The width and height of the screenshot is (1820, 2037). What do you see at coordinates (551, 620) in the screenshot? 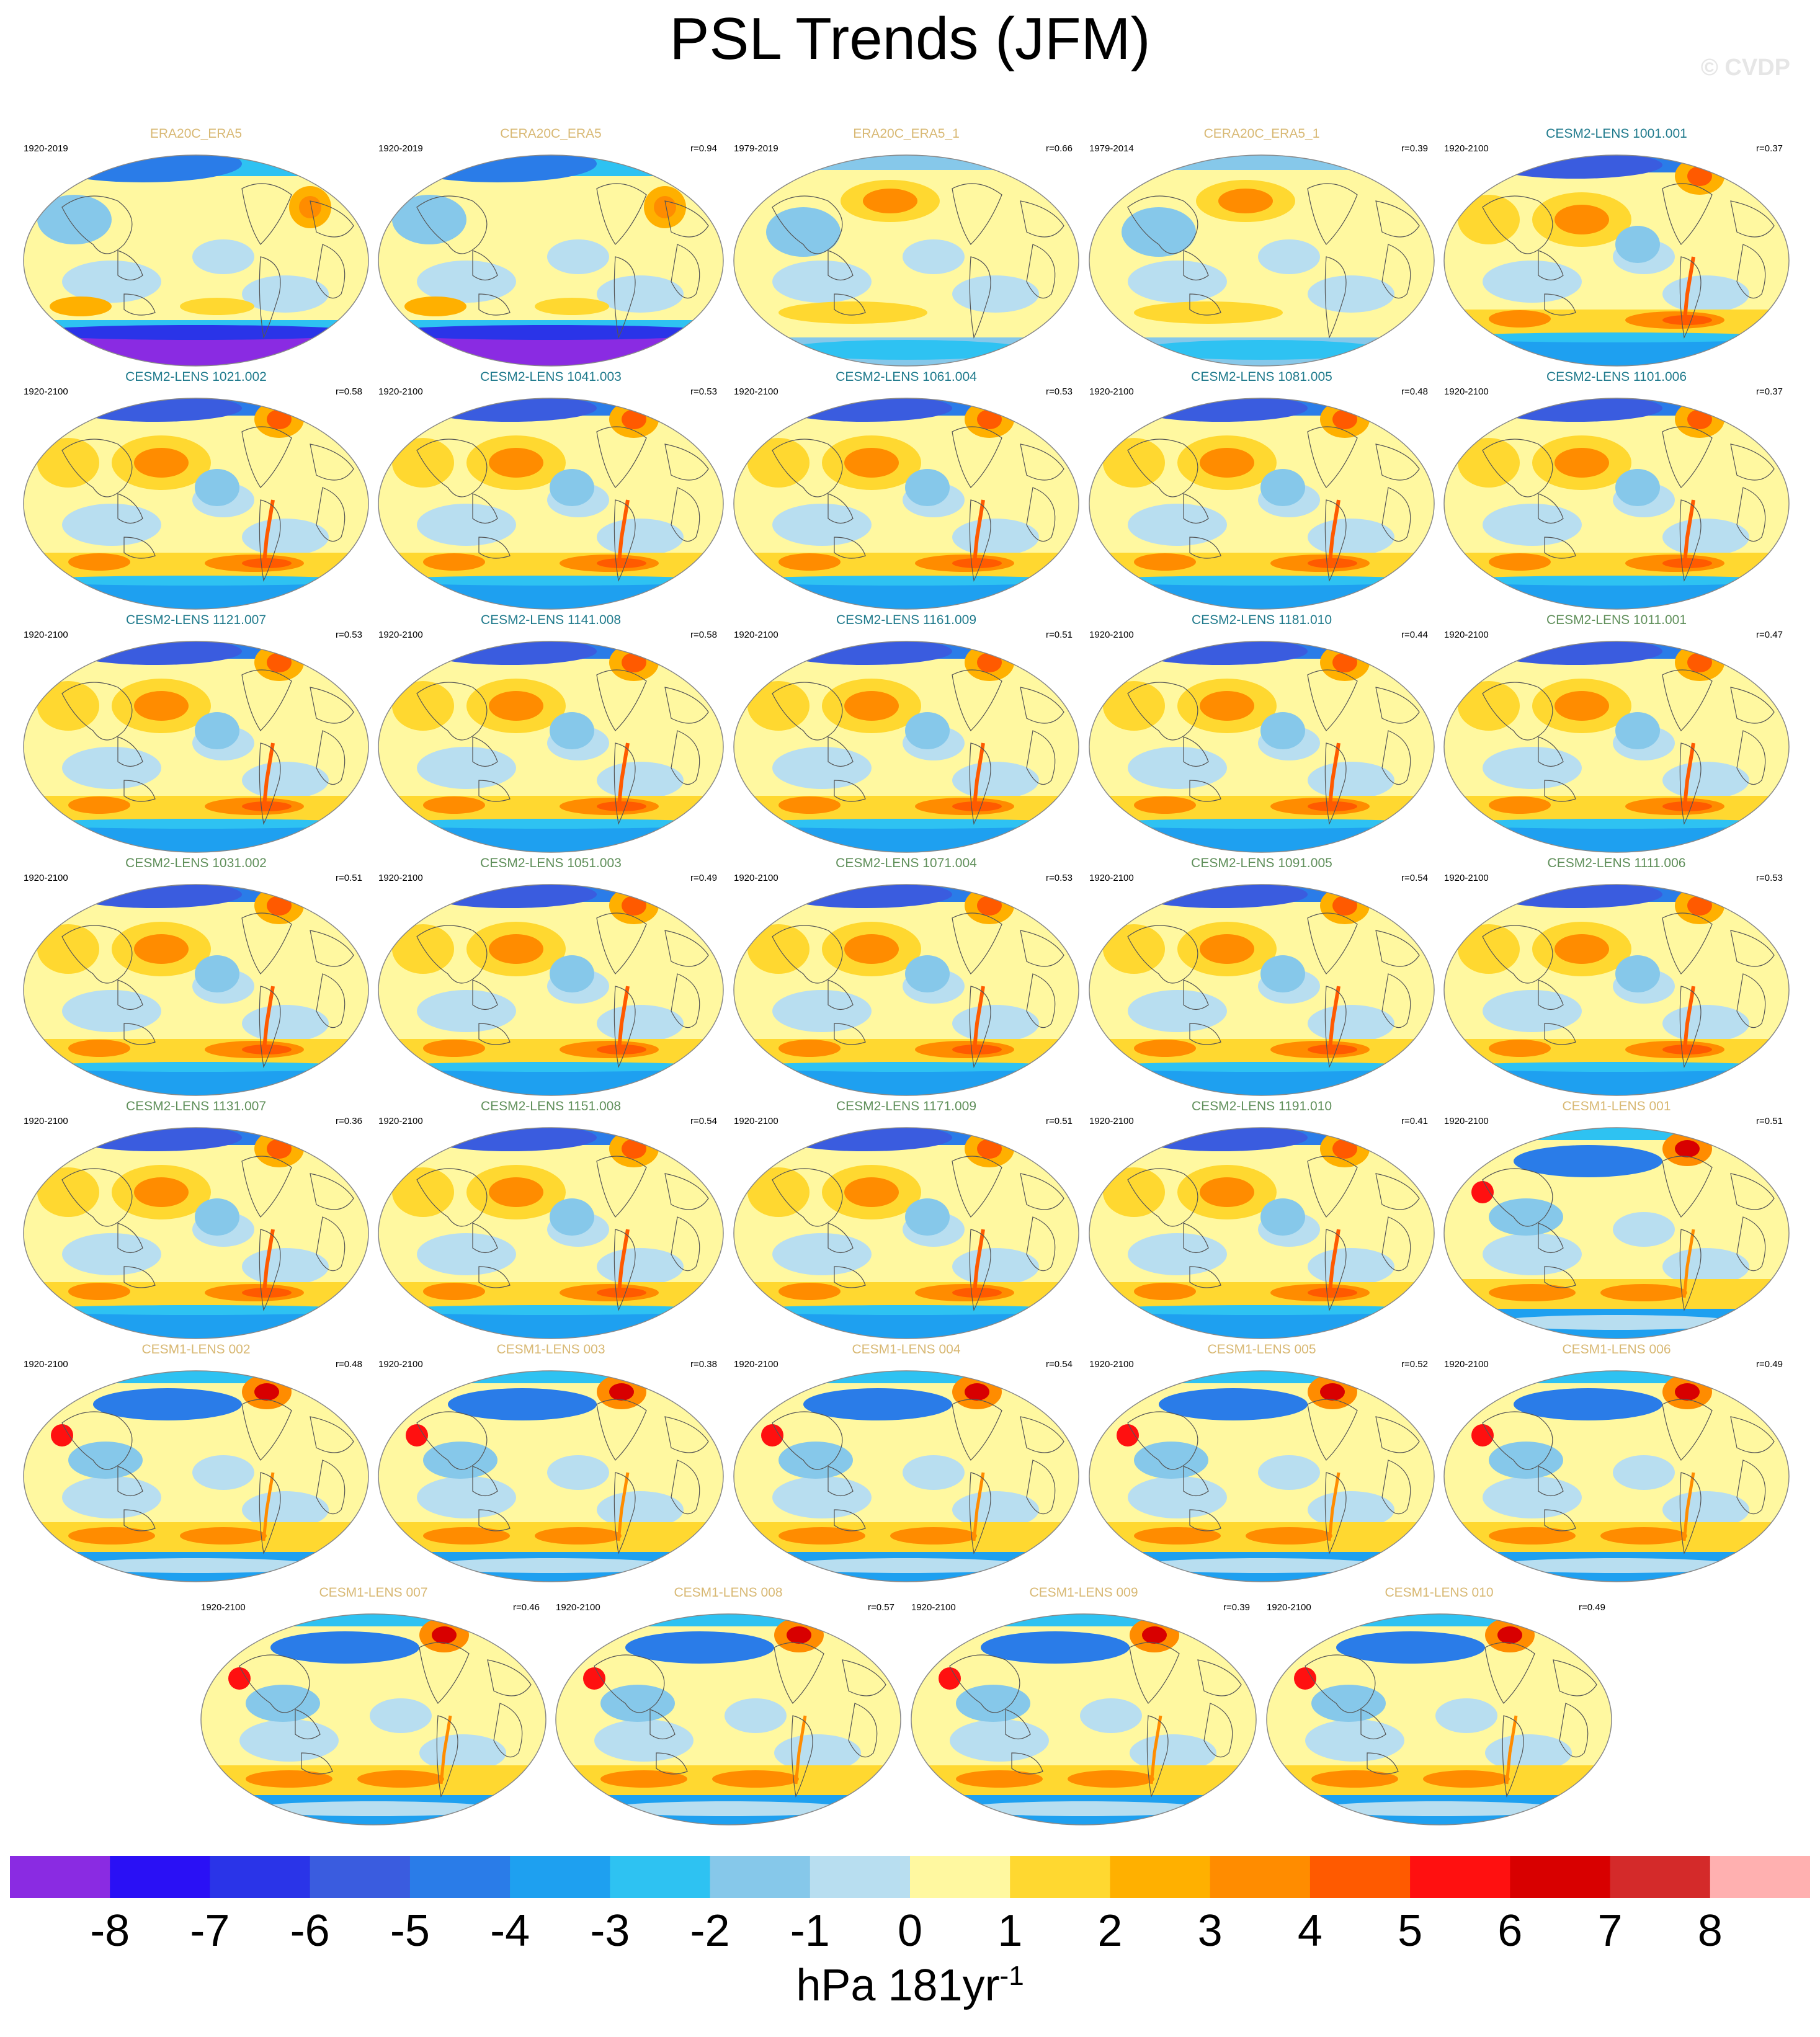
I see `panel-title: CESM2-LENS 1141.008` at bounding box center [551, 620].